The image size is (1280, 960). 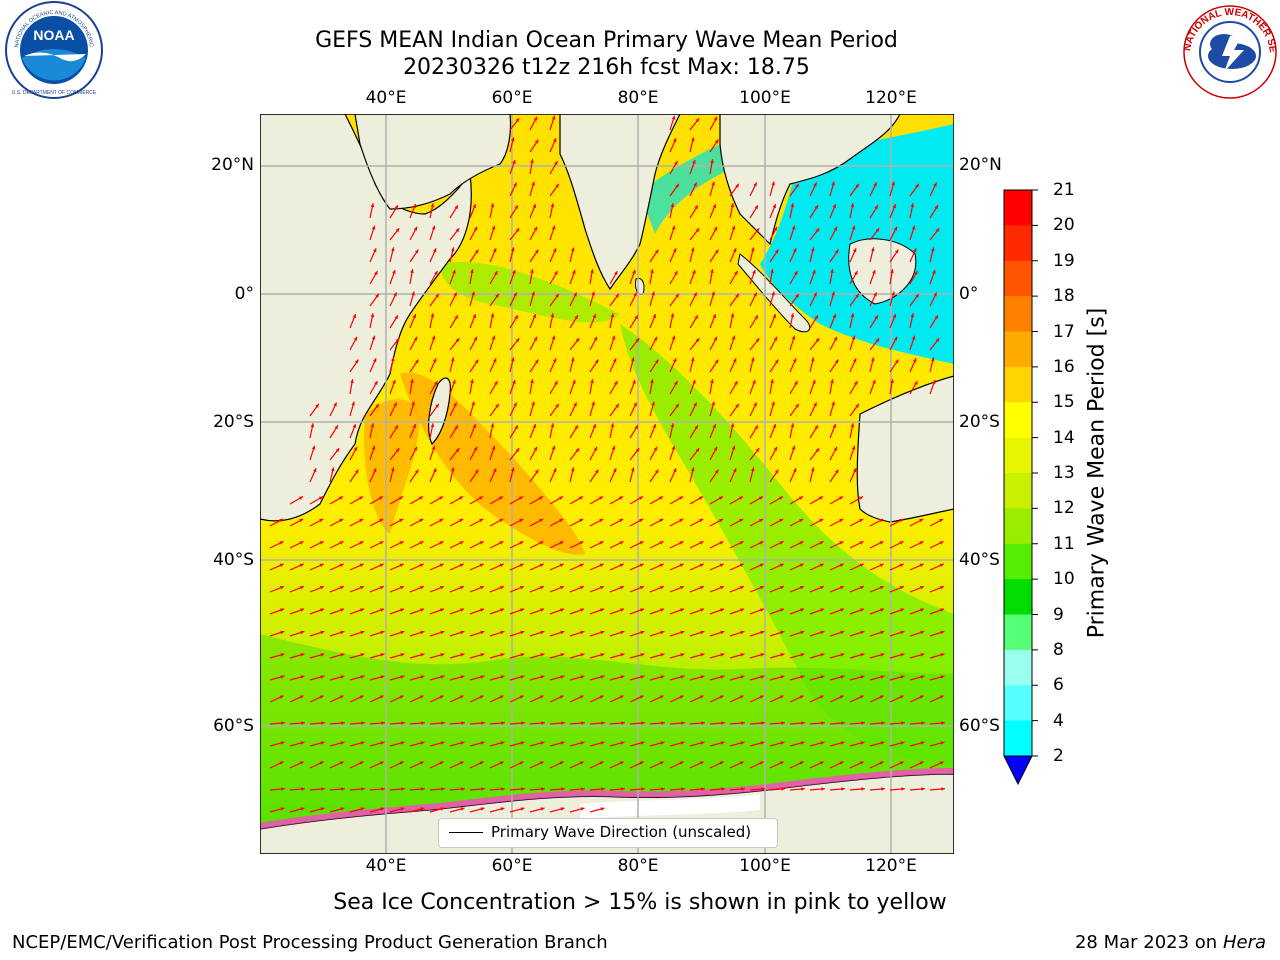 What do you see at coordinates (233, 726) in the screenshot?
I see `lat-tick-left: 60°S` at bounding box center [233, 726].